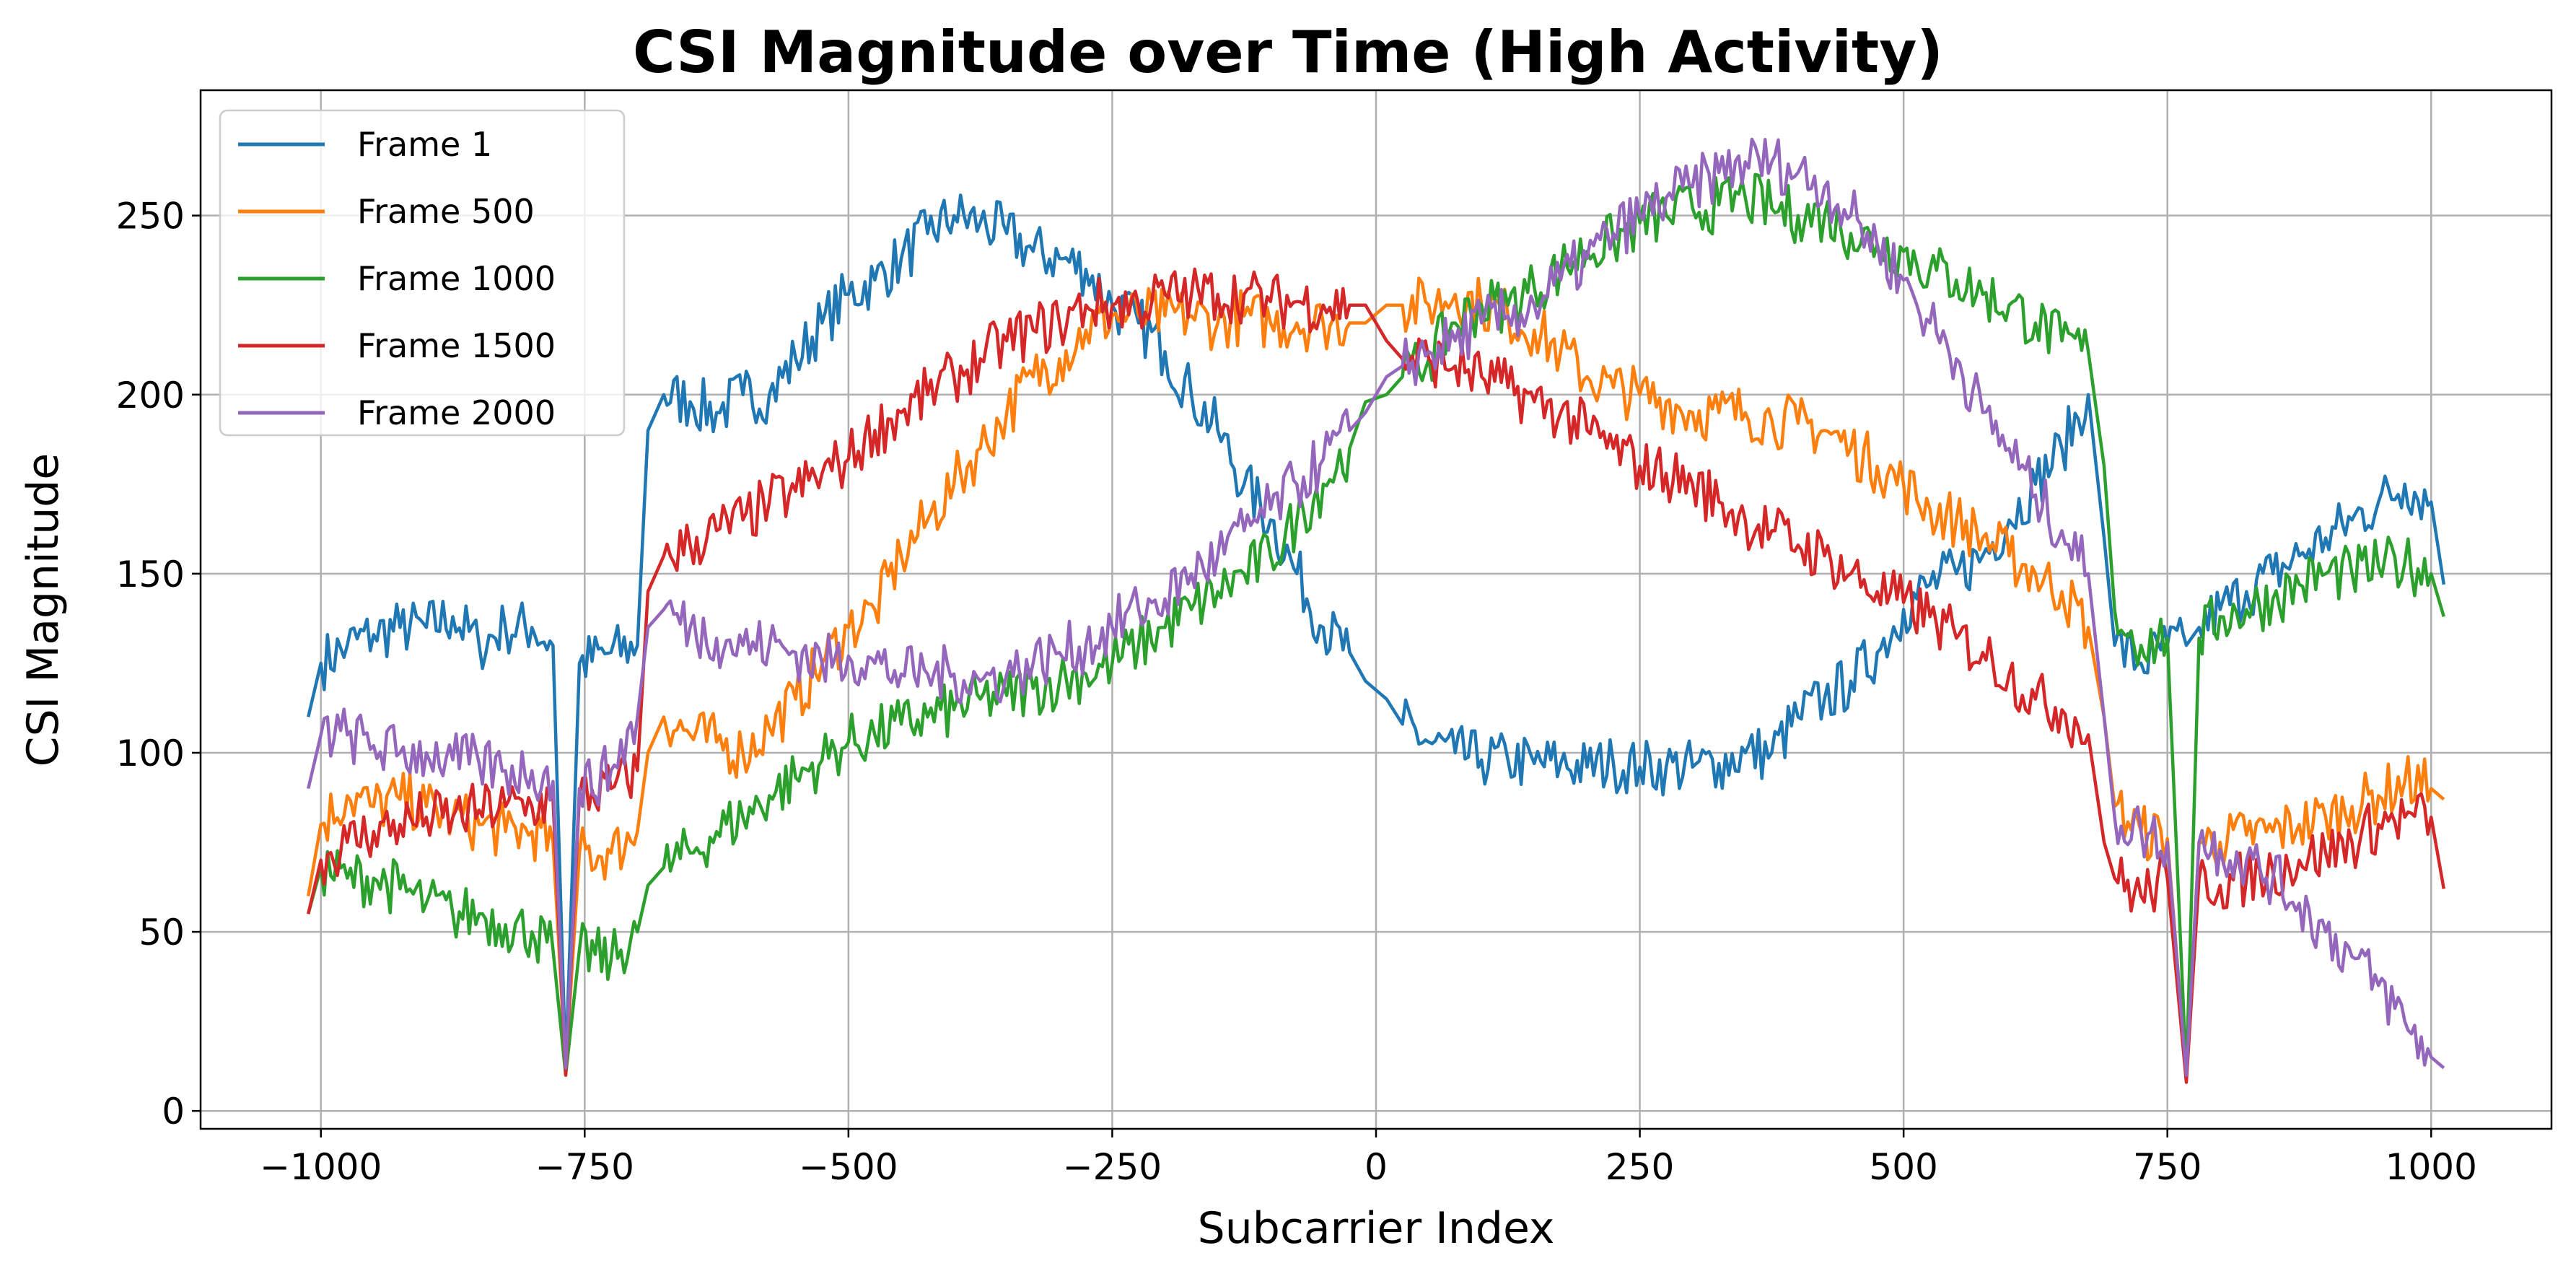 The height and width of the screenshot is (1284, 2576). What do you see at coordinates (1903, 1167) in the screenshot?
I see `x-tick-label: 500` at bounding box center [1903, 1167].